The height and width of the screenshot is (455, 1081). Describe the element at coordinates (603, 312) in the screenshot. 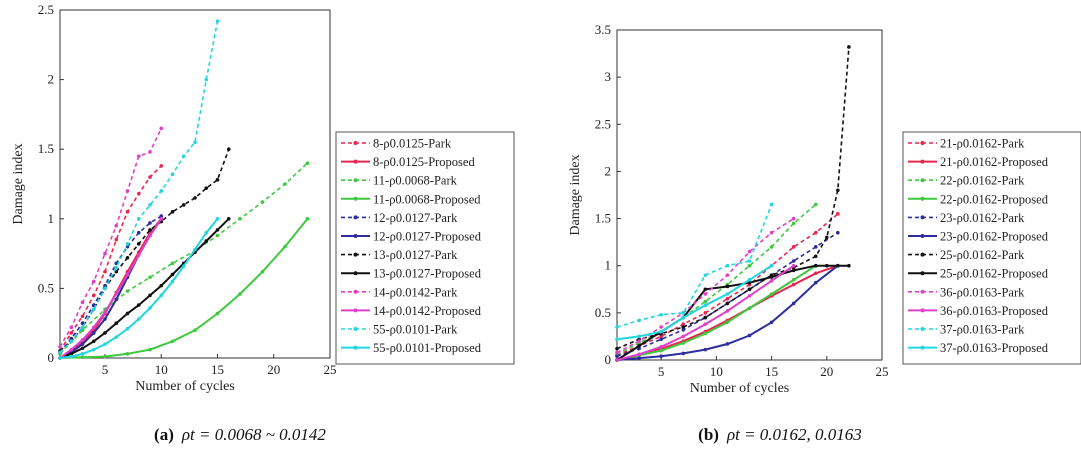

I see `y-tick-label: 0.5` at that location.